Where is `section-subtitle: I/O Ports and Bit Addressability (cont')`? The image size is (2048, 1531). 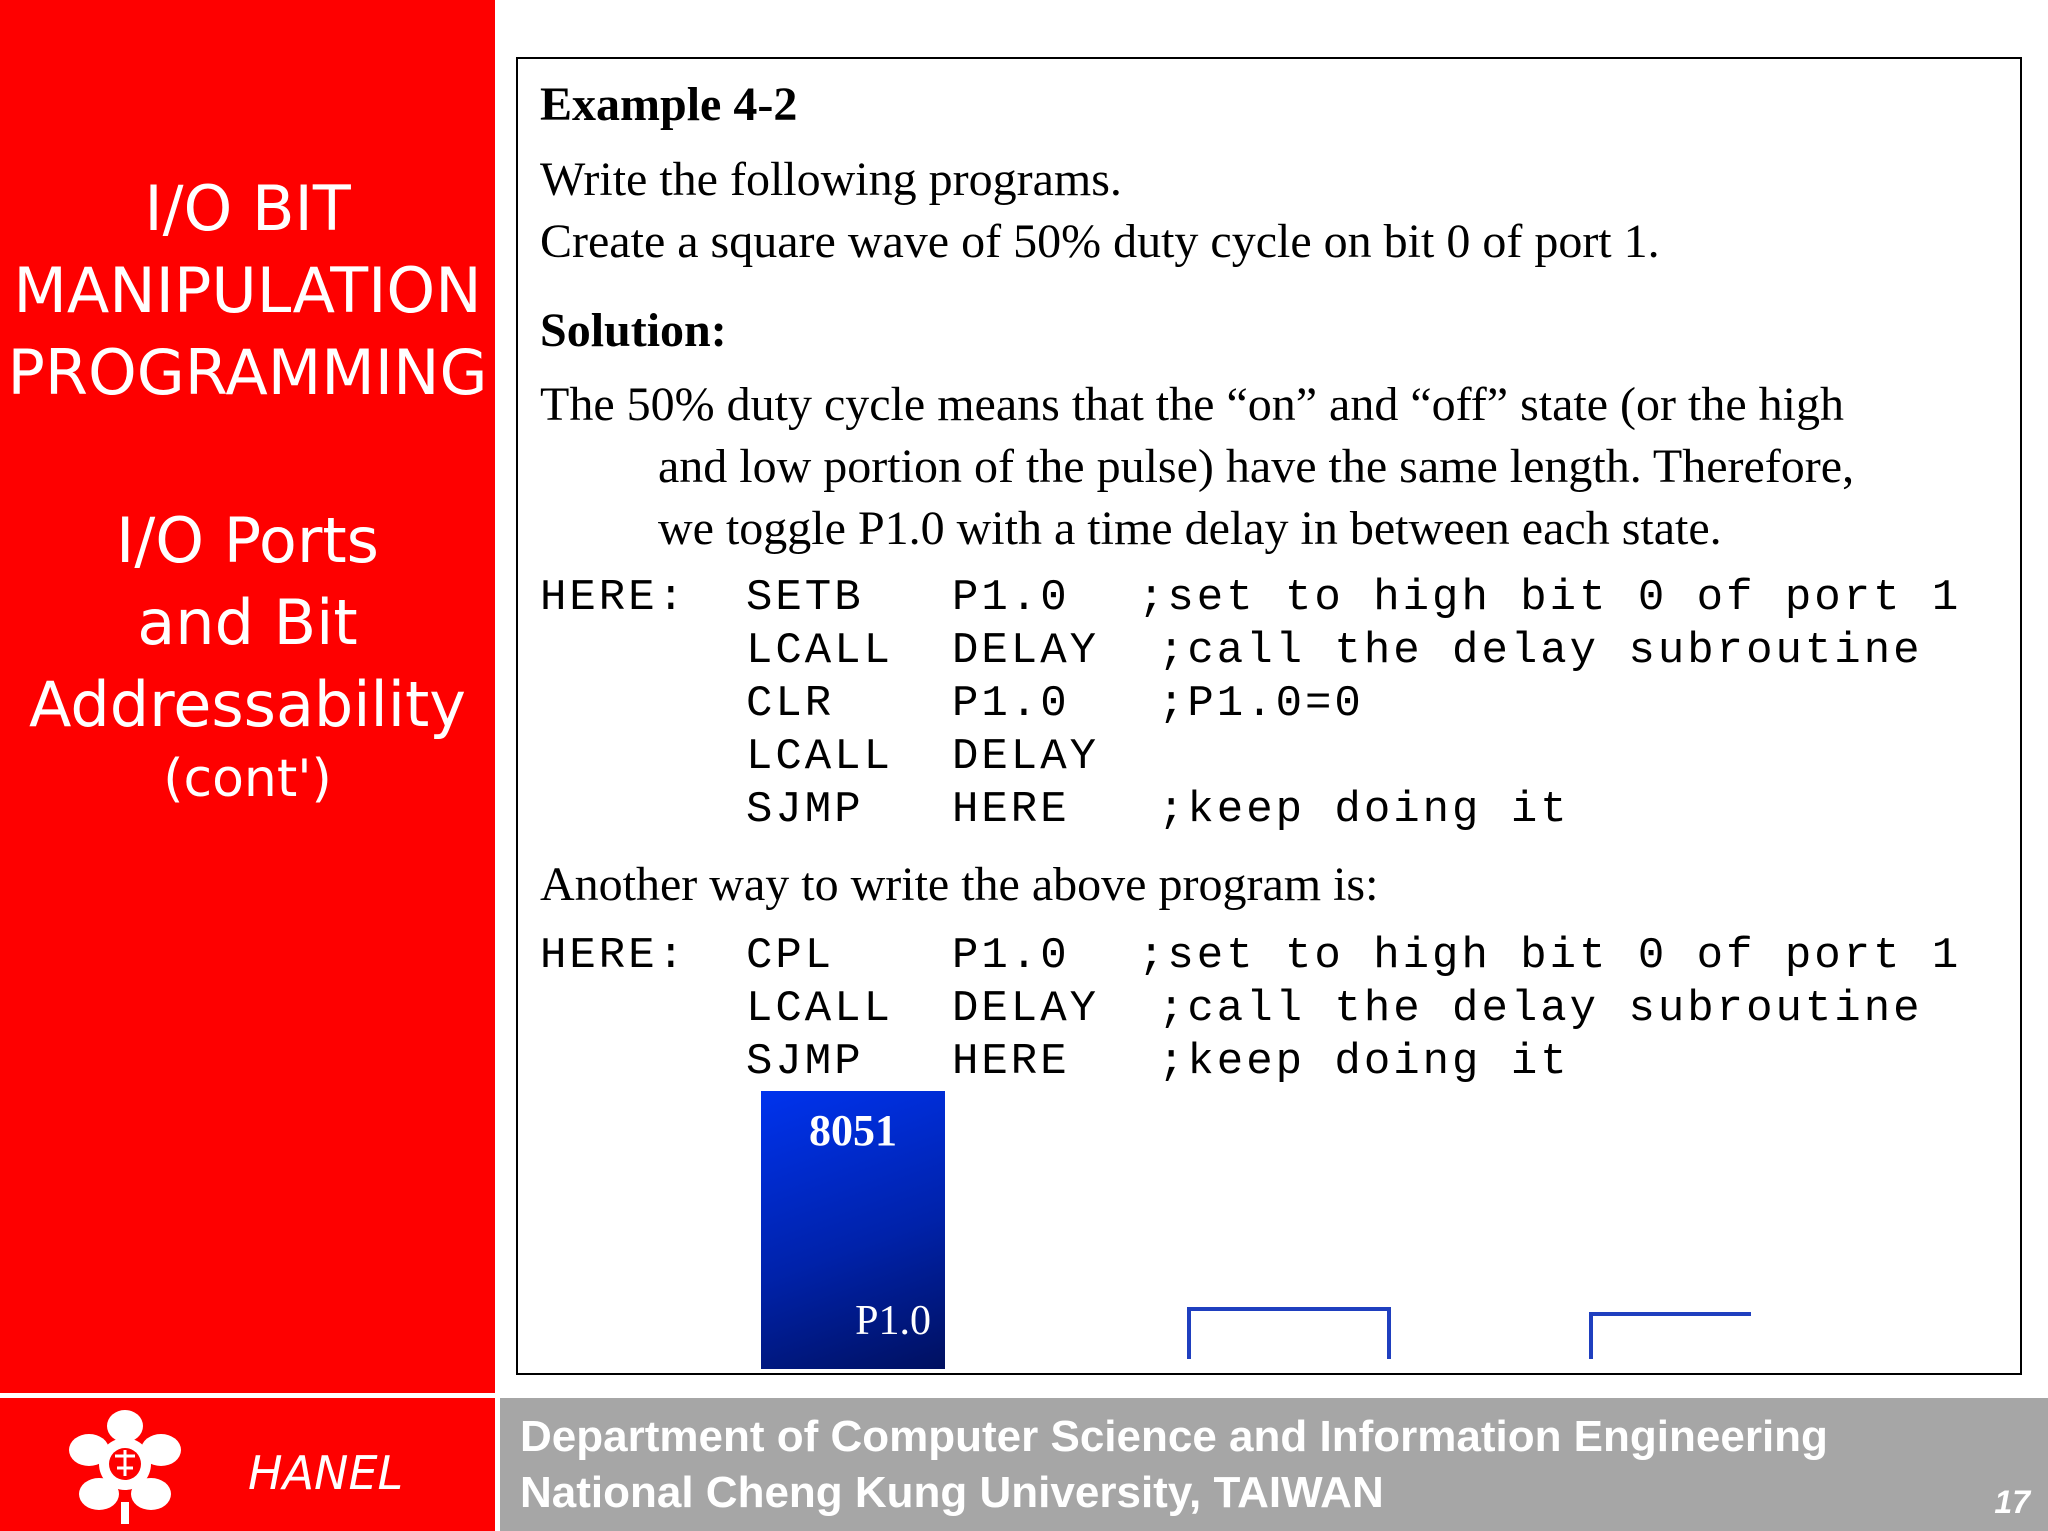
section-subtitle: I/O Ports and Bit Addressability (cont') is located at coordinates (247, 656).